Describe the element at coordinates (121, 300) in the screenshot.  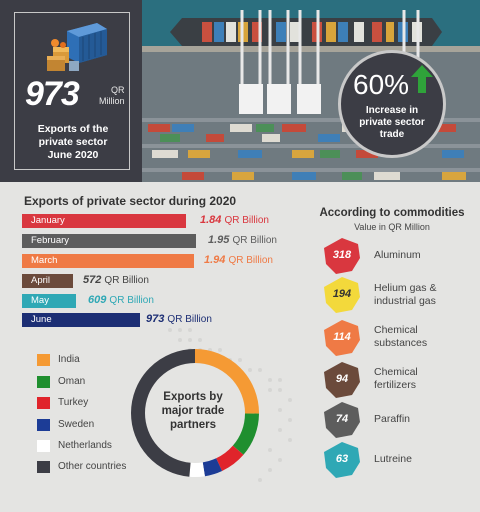
I see `month-value: 609 QR Billion` at that location.